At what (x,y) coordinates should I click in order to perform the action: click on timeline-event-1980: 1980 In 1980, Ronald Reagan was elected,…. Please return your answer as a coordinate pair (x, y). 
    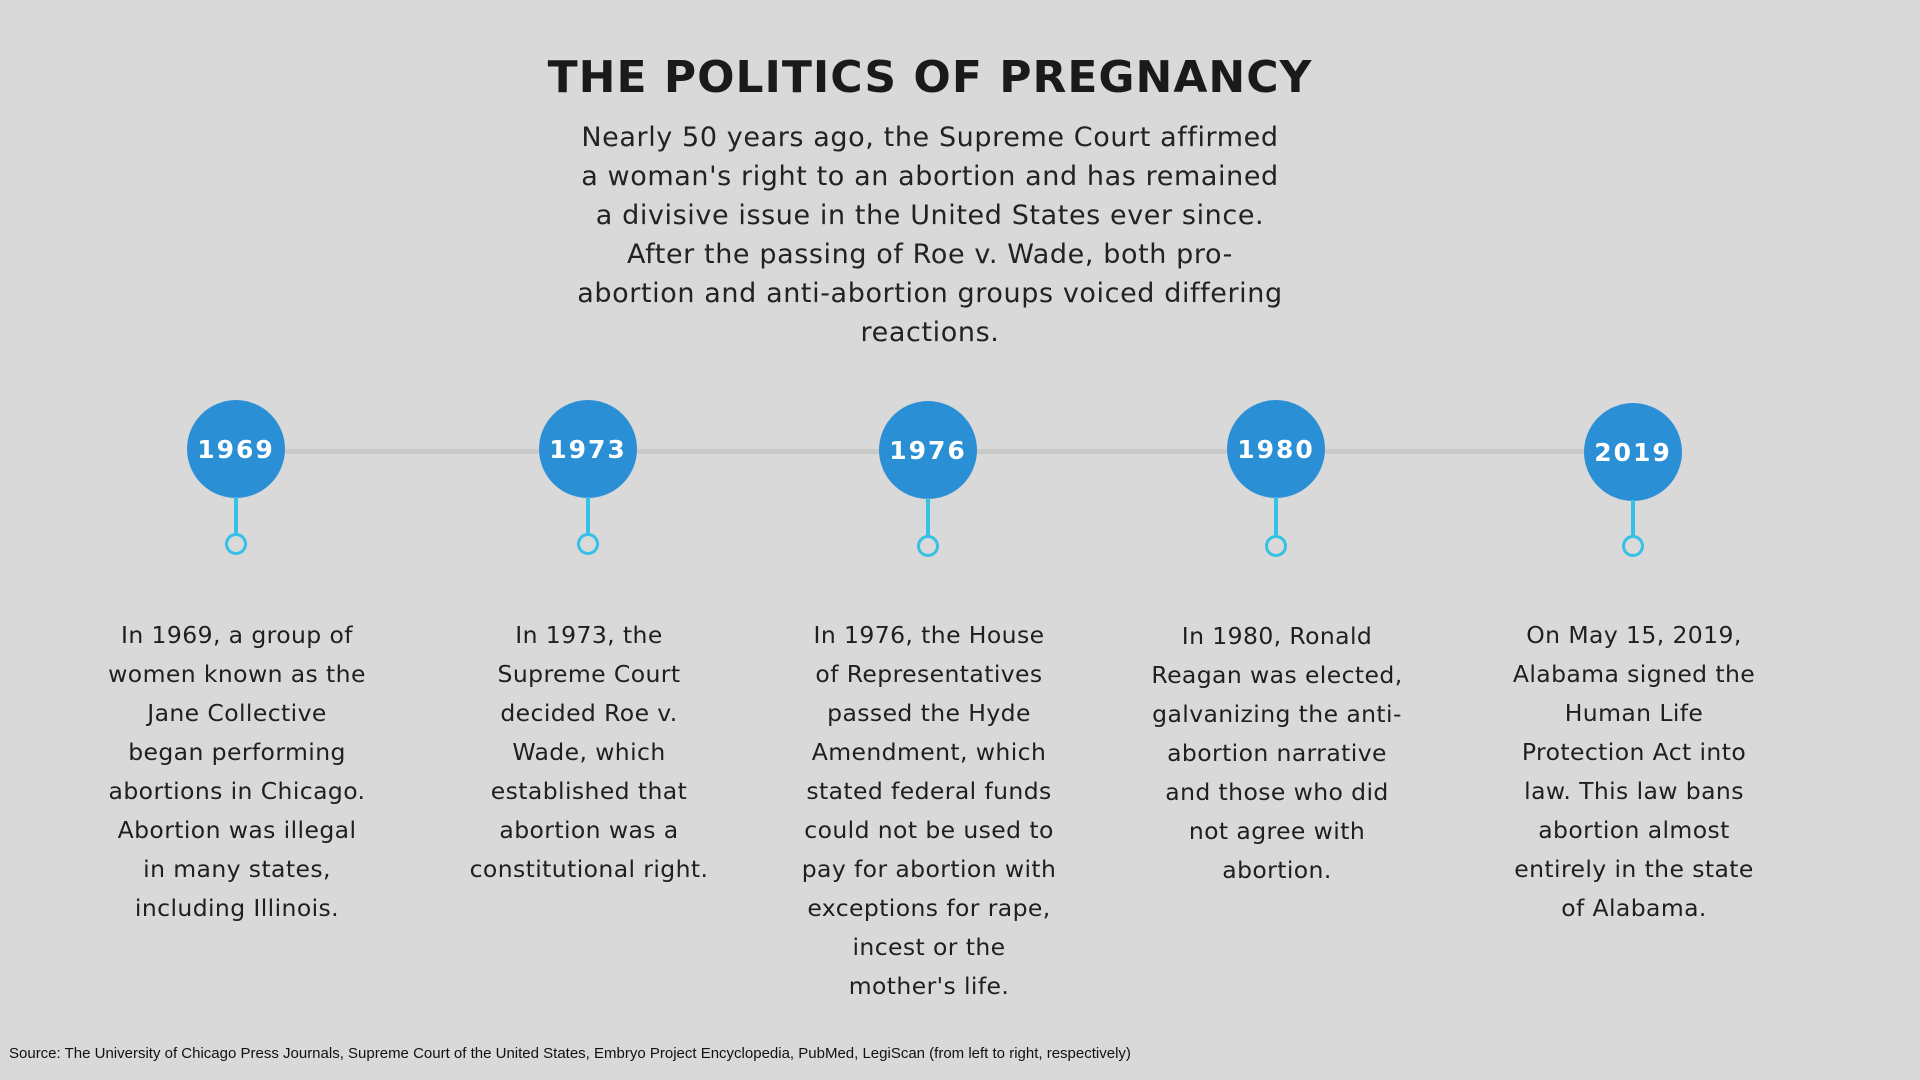
    Looking at the image, I should click on (1277, 540).